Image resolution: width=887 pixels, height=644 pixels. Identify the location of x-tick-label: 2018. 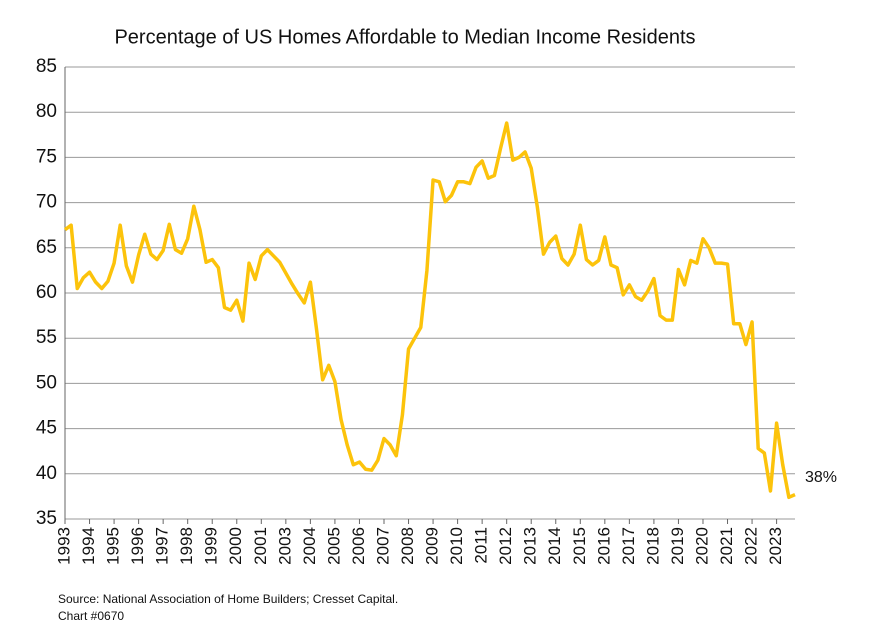
(652, 546).